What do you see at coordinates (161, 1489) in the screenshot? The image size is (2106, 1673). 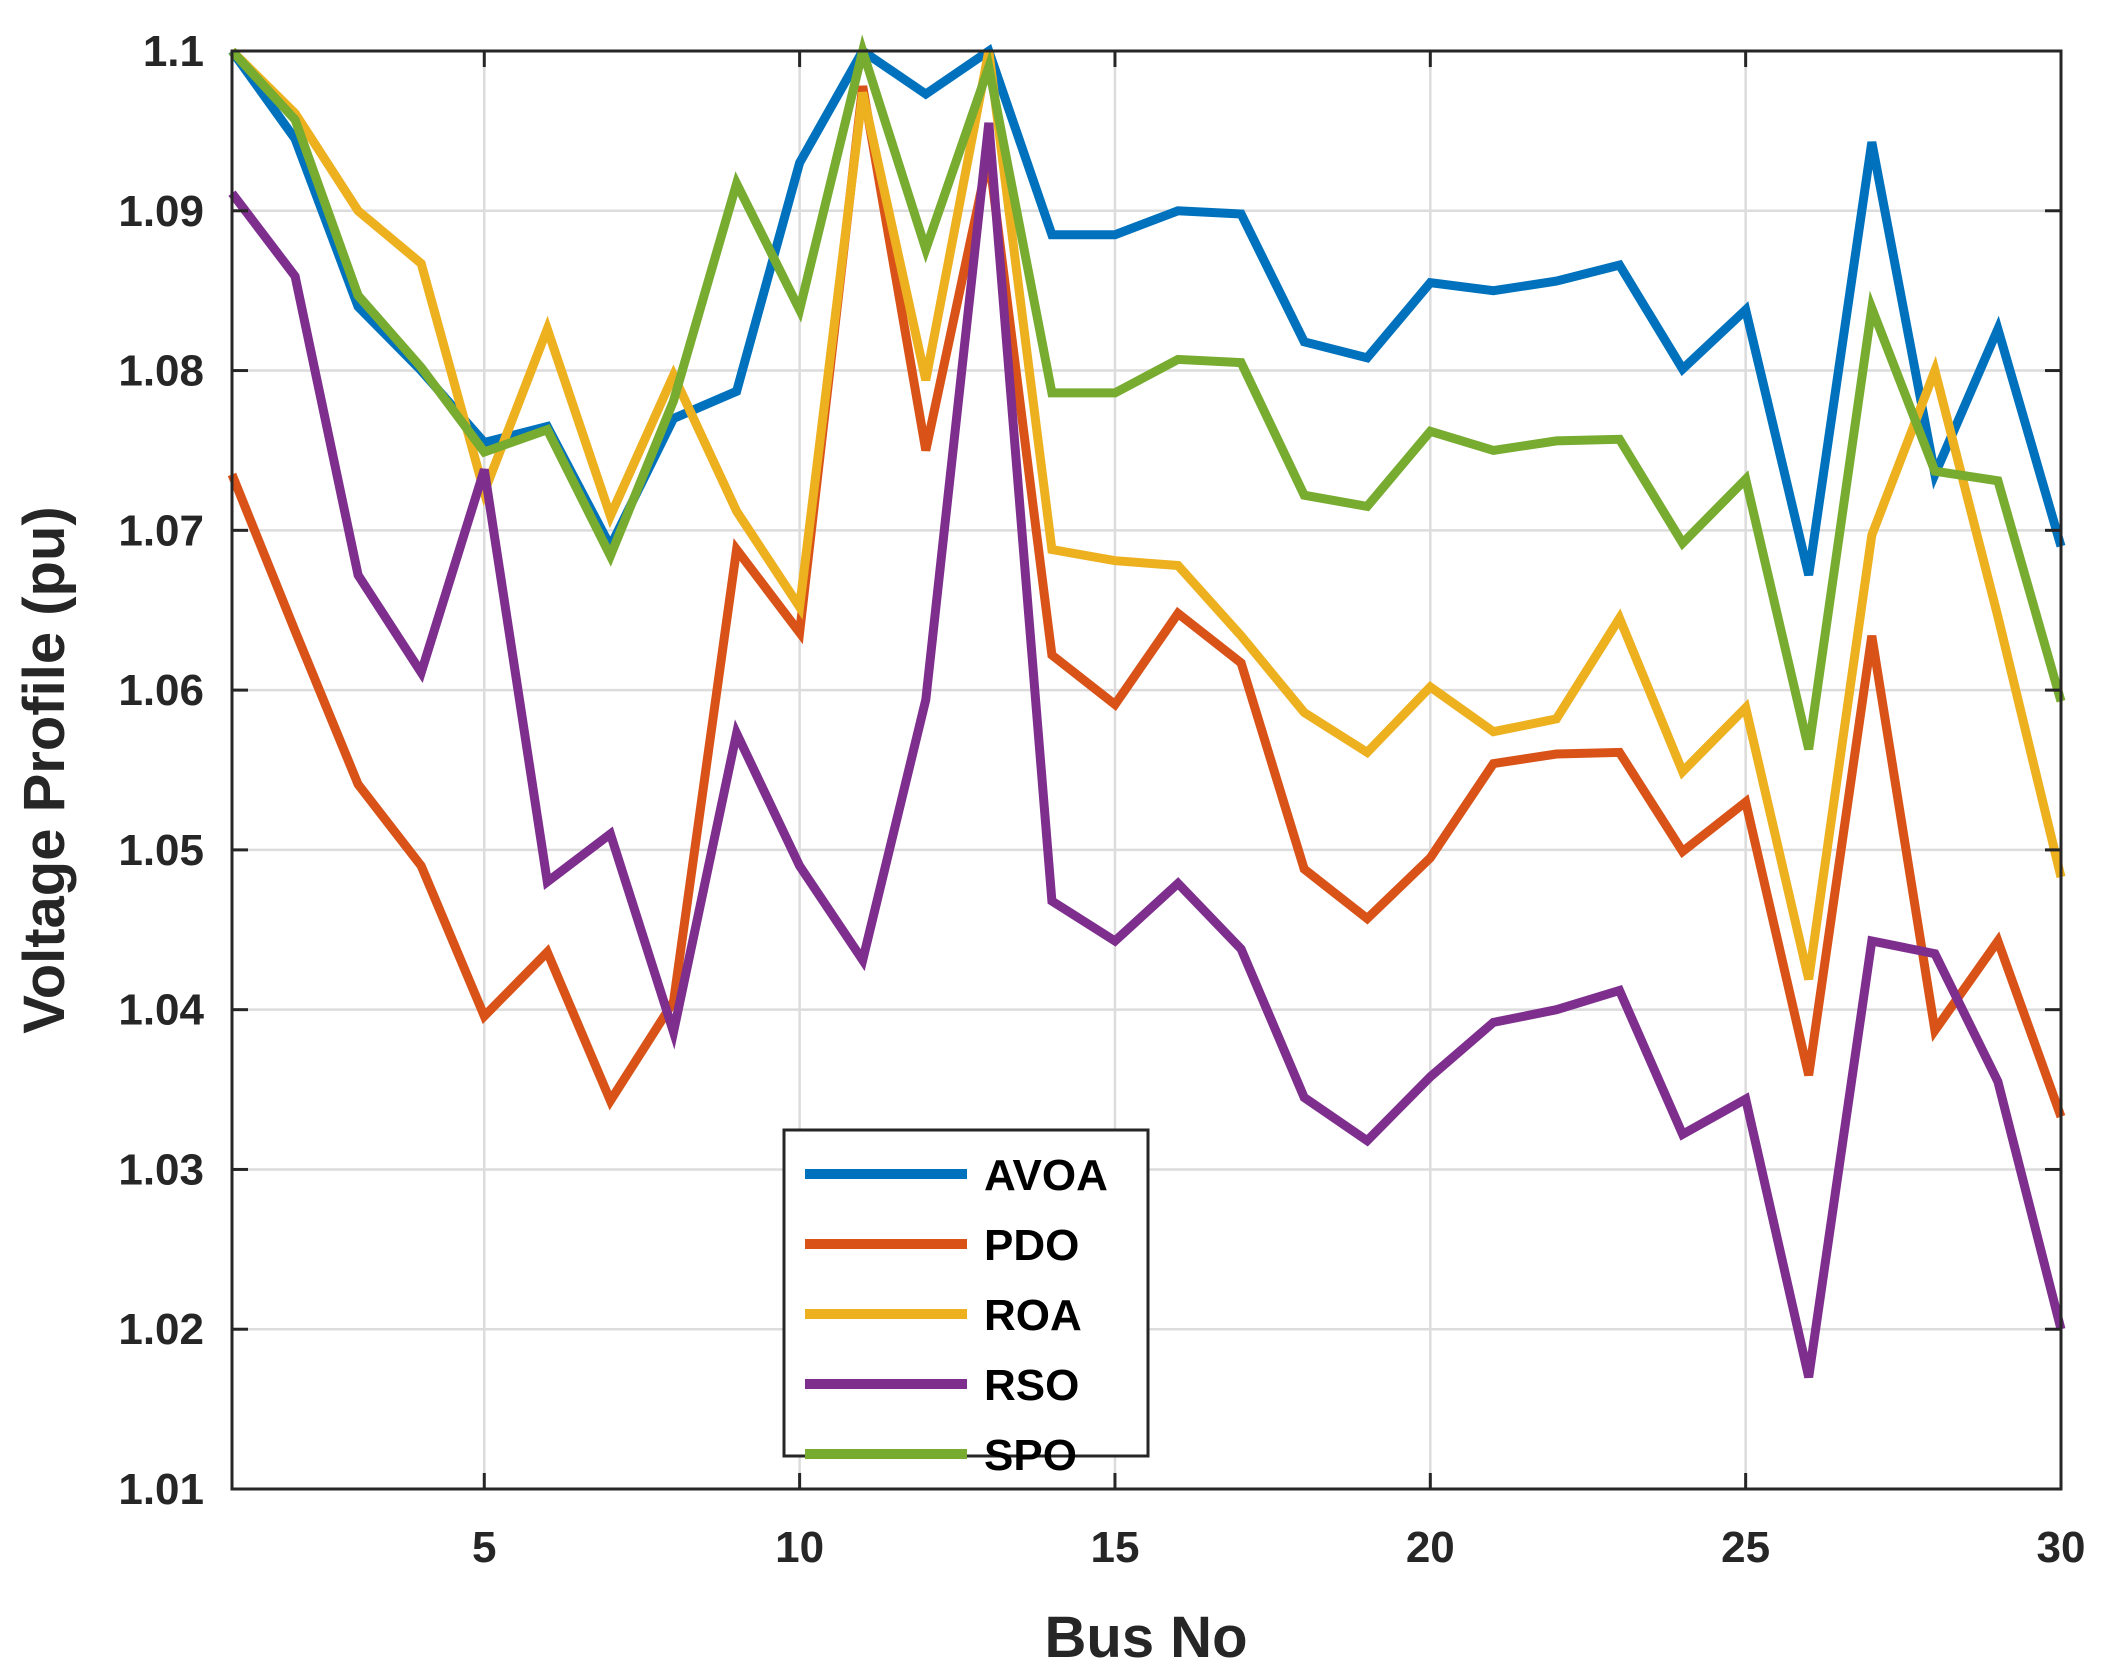 I see `y-tick-label: 1.01` at bounding box center [161, 1489].